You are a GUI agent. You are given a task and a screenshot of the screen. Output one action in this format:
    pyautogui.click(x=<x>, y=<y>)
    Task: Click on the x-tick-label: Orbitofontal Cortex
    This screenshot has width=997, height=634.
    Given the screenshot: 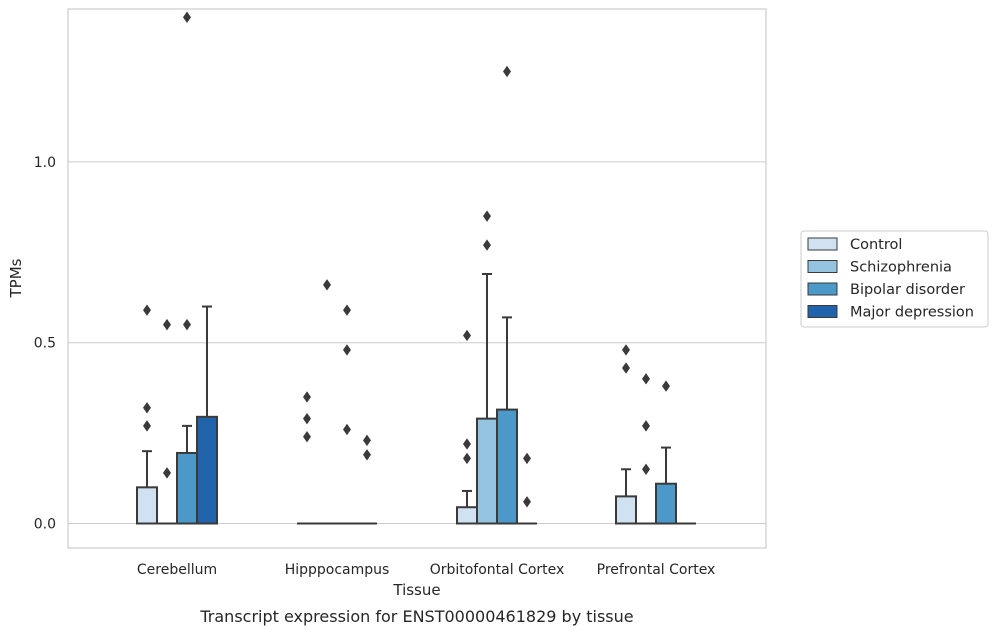 What is the action you would take?
    pyautogui.click(x=497, y=570)
    